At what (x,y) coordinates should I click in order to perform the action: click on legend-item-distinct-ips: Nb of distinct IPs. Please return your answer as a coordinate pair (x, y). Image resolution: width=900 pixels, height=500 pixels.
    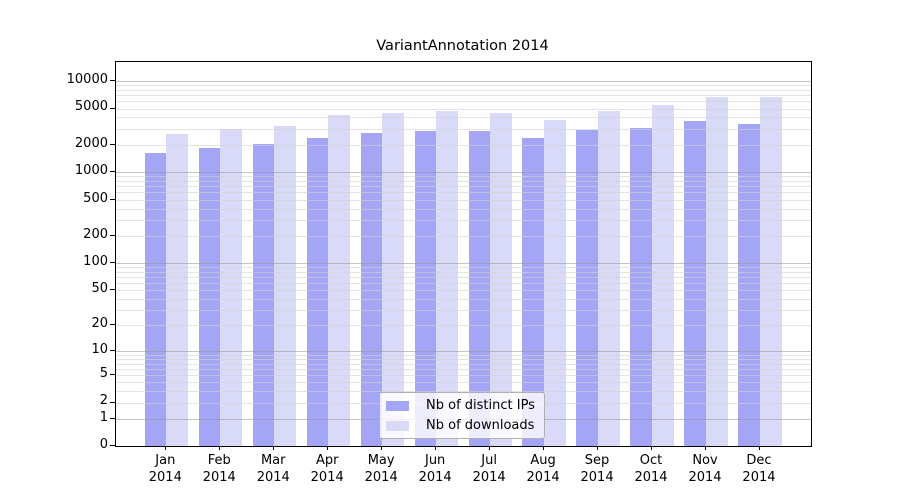
    Looking at the image, I should click on (461, 405).